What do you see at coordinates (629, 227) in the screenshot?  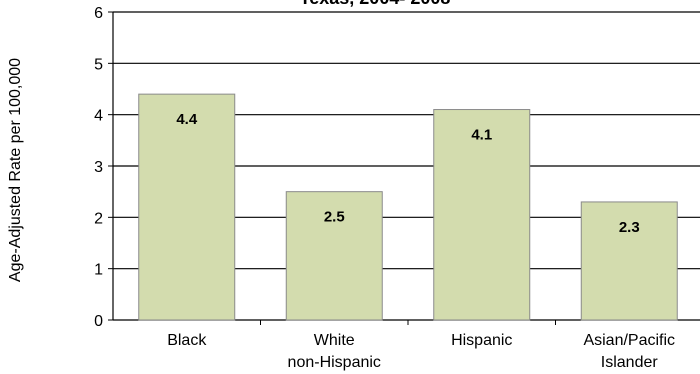 I see `data-label: 2.3` at bounding box center [629, 227].